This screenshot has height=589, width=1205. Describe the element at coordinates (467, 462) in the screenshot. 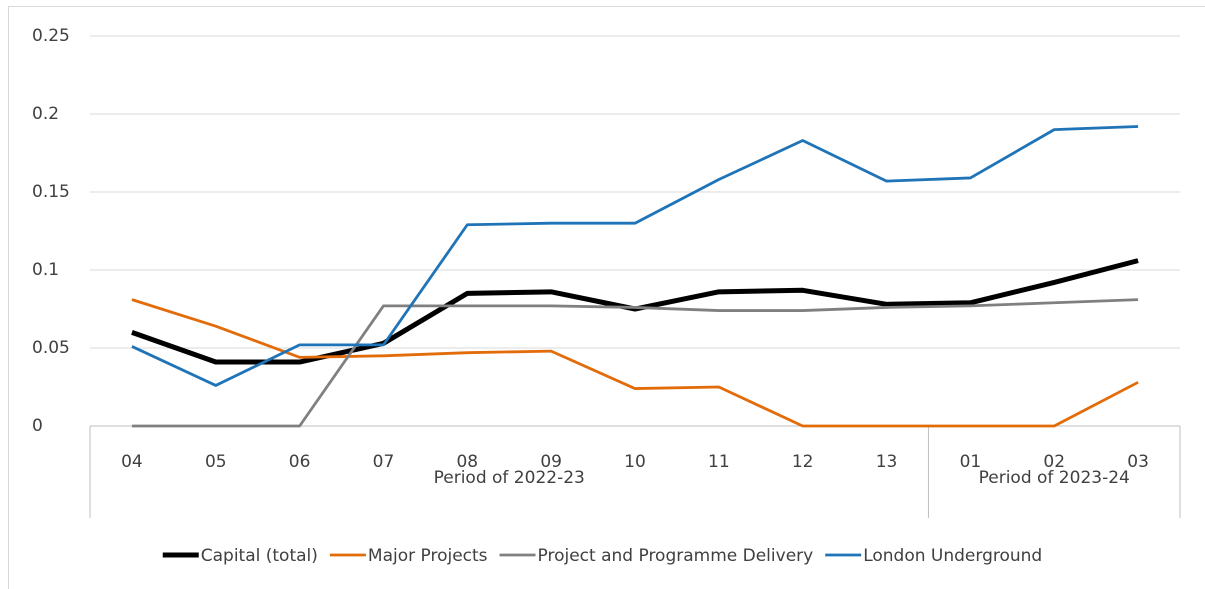

I see `x-tick-label: 08` at that location.